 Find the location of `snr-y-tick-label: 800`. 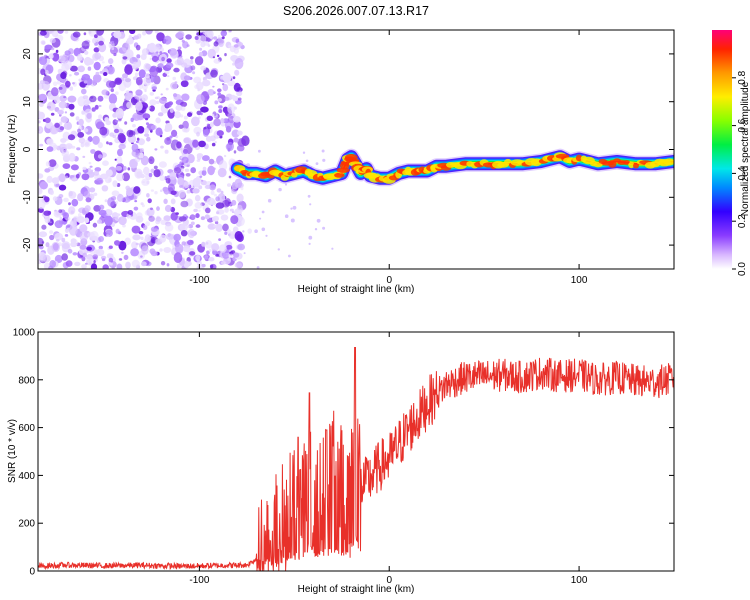

snr-y-tick-label: 800 is located at coordinates (26, 380).